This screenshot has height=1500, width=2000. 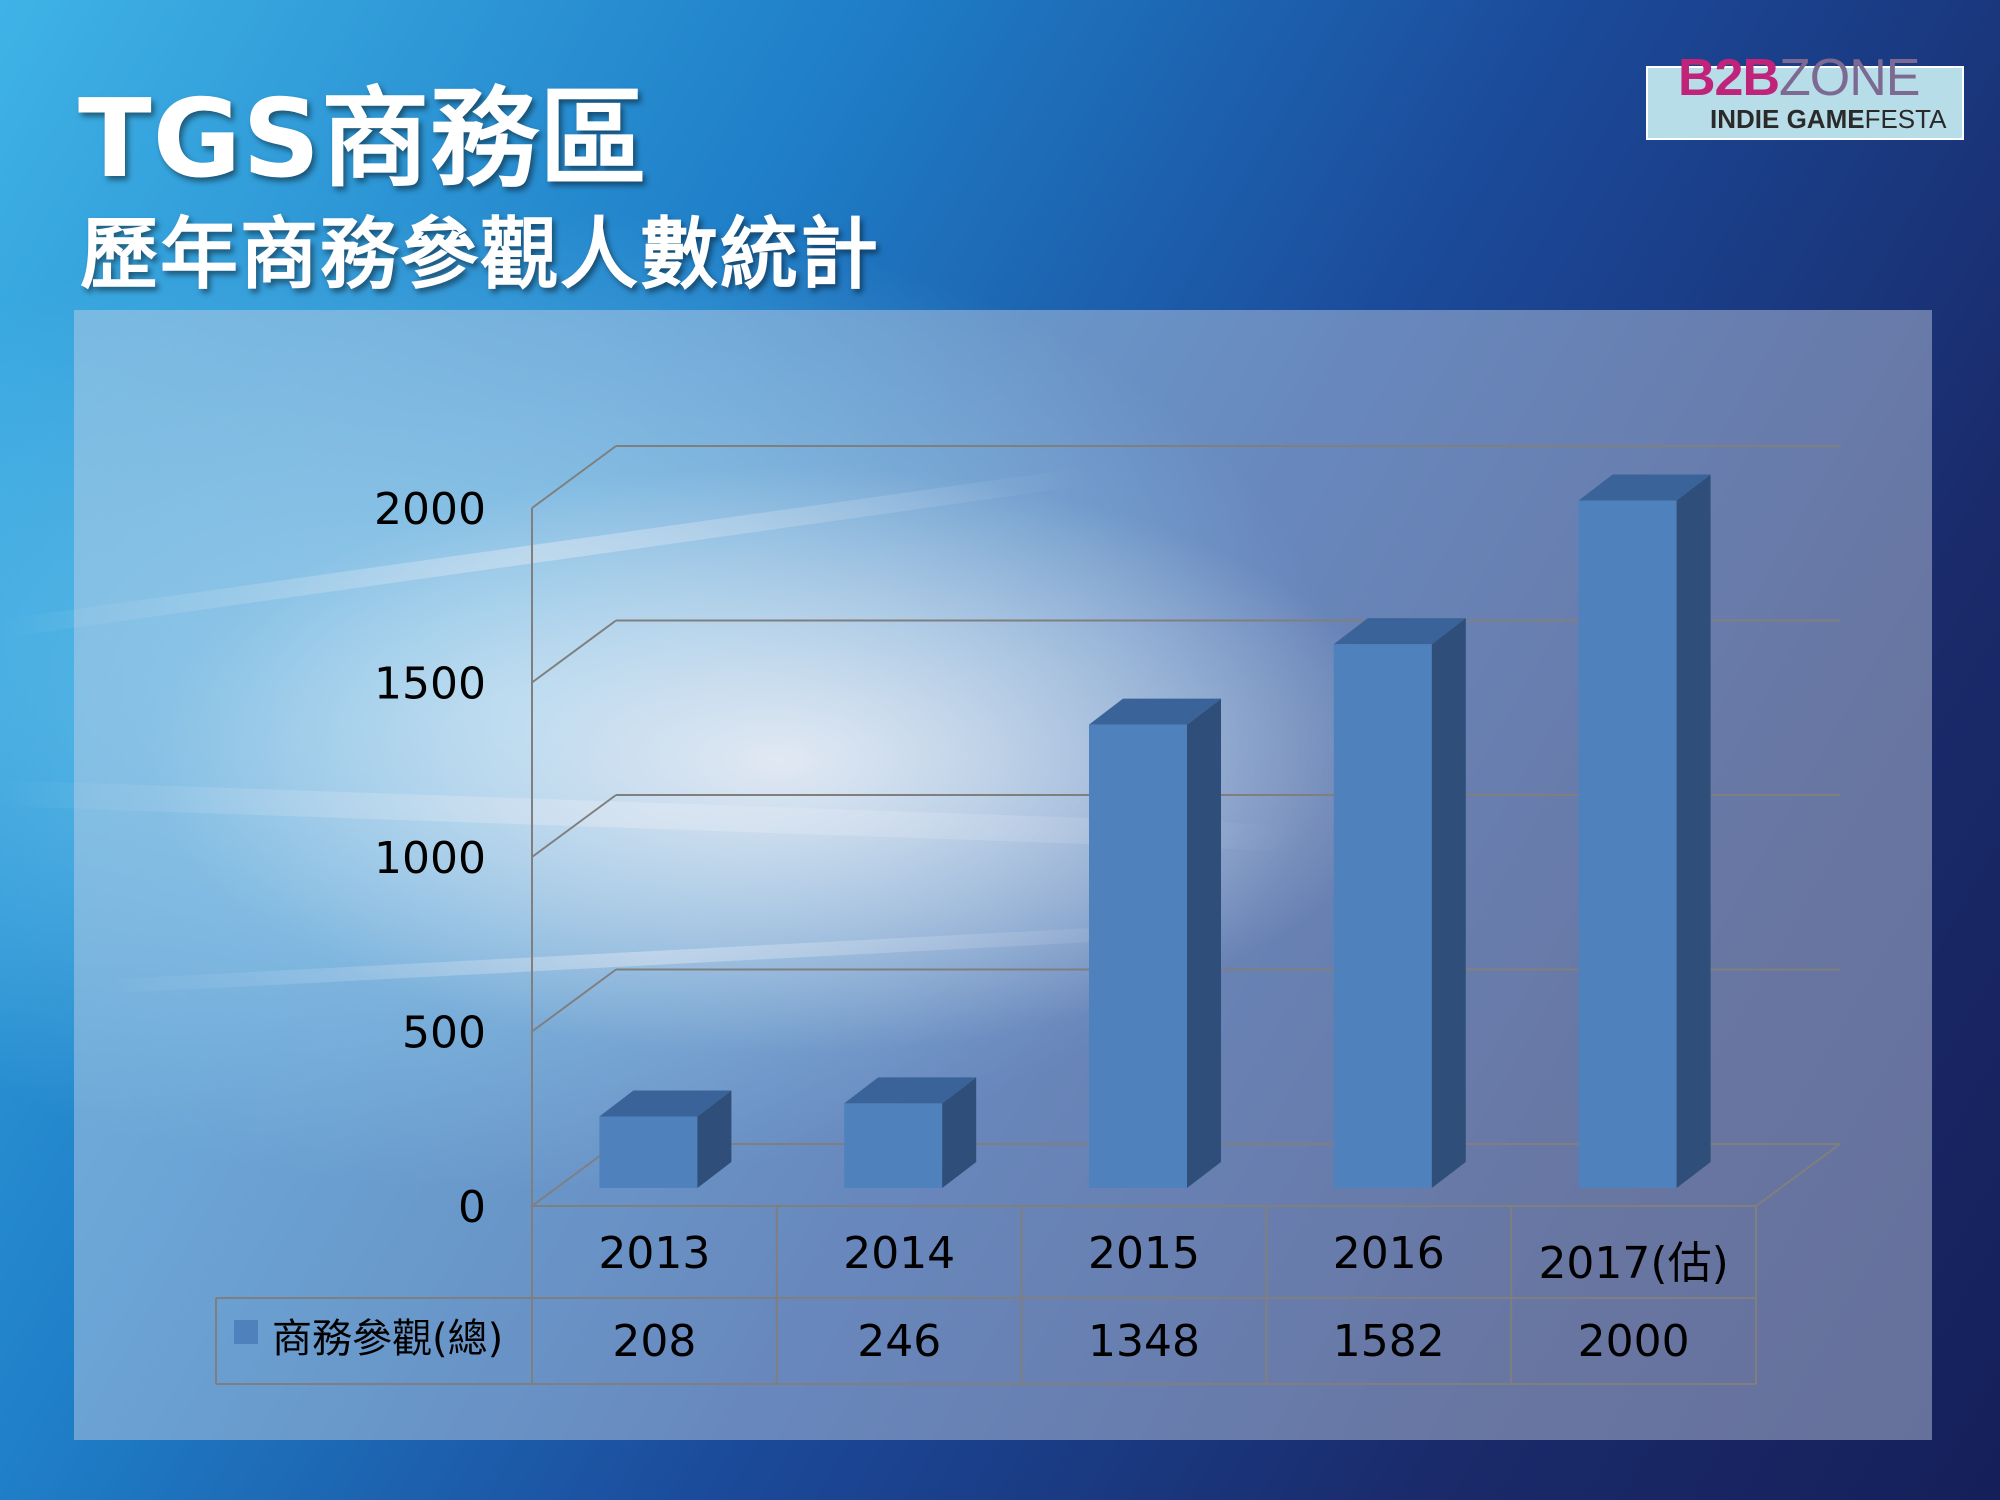 I want to click on logo-subtext: INDIE GAMEFESTA, so click(x=1828, y=119).